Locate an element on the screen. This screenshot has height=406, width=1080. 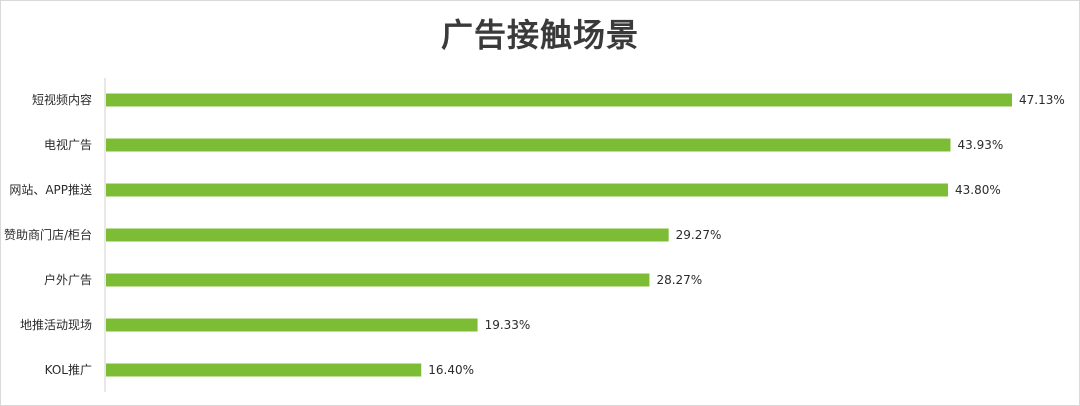
value-label: 16.40% is located at coordinates (451, 370).